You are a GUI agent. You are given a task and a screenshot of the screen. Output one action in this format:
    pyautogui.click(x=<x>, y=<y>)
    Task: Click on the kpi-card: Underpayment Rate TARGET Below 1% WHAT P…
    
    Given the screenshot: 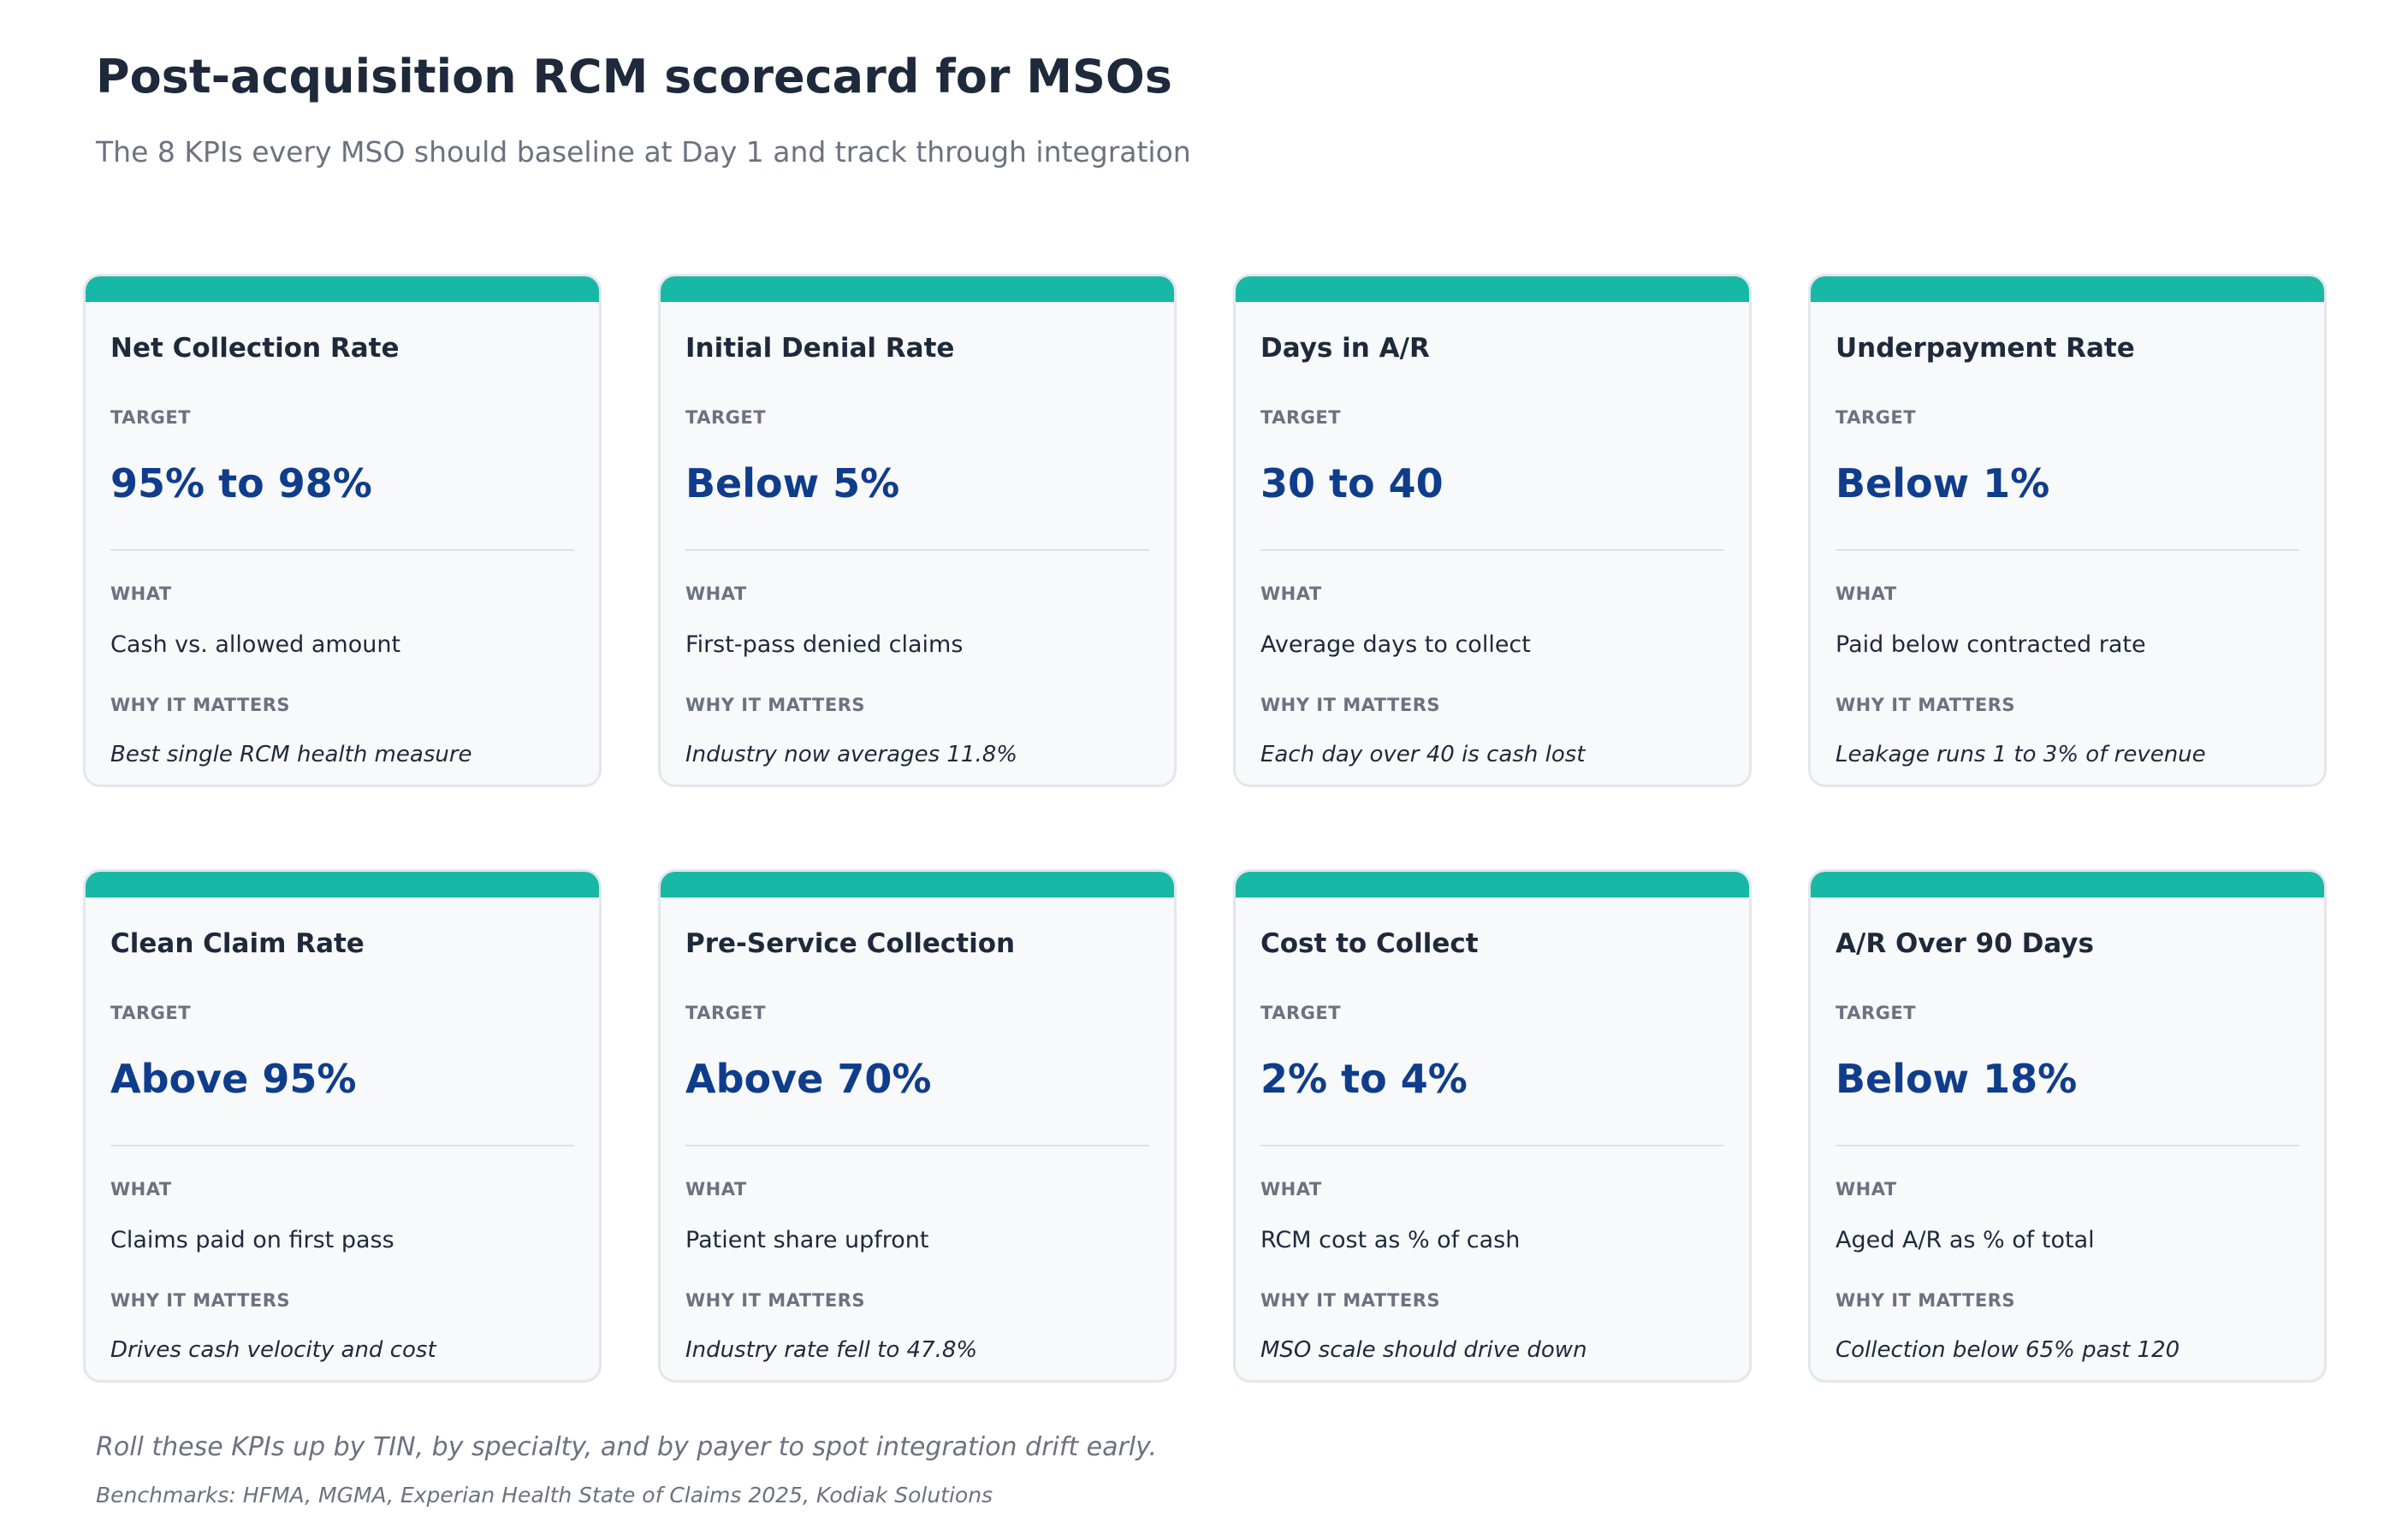 What is the action you would take?
    pyautogui.click(x=2067, y=530)
    